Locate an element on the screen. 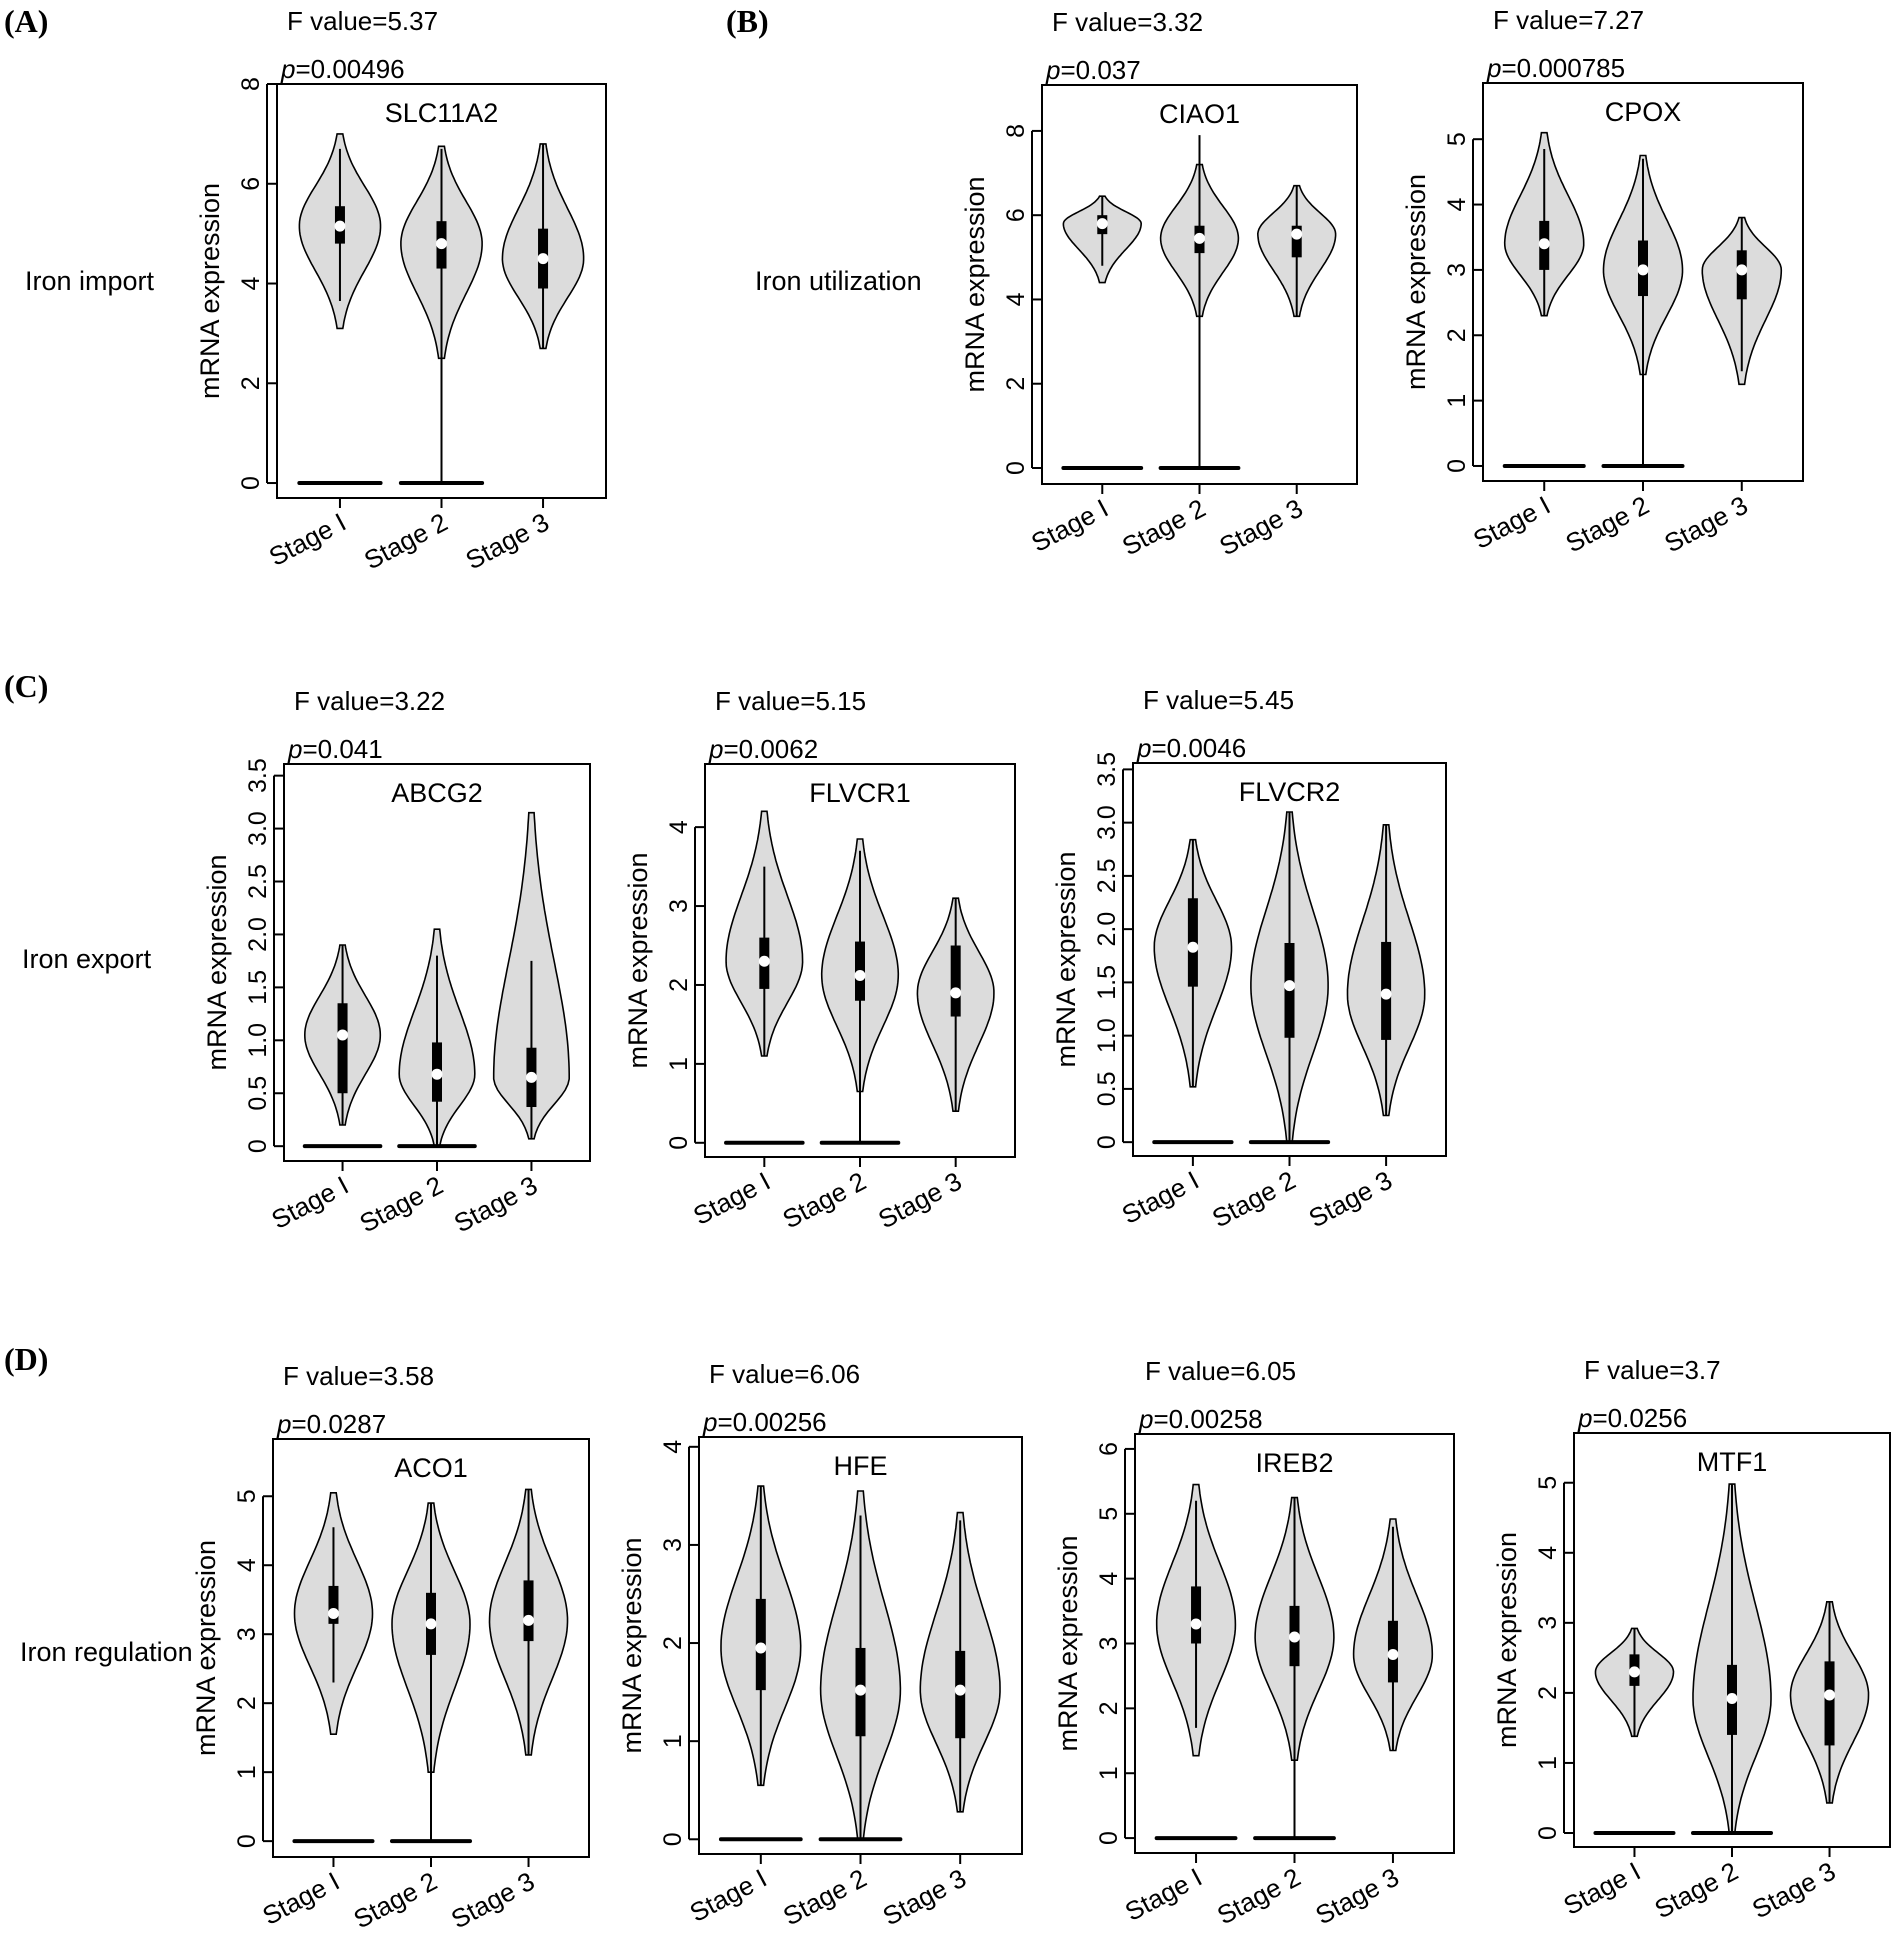 This screenshot has height=1941, width=1900. y-tick-label: 8 is located at coordinates (251, 84).